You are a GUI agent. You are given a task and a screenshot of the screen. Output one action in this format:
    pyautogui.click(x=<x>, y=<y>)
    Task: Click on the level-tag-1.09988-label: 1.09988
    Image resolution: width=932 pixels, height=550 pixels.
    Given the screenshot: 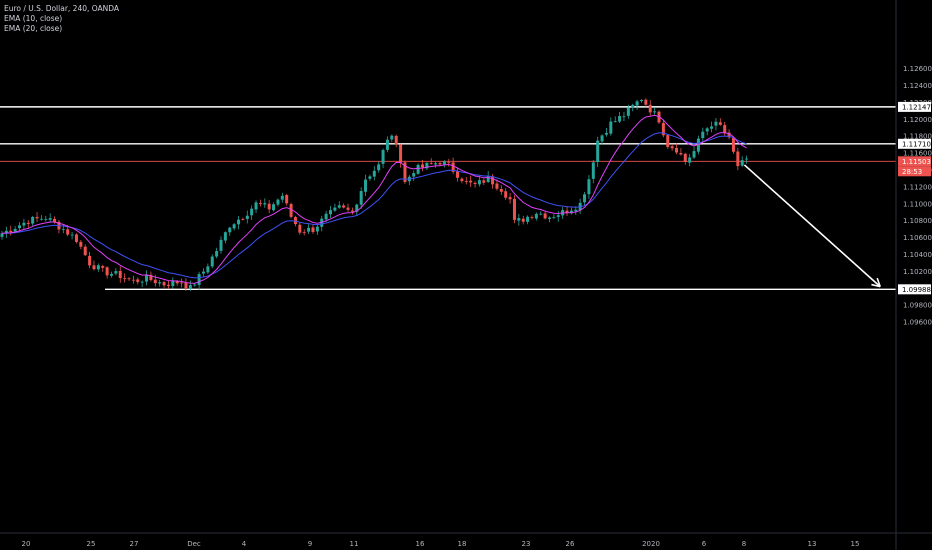 What is the action you would take?
    pyautogui.click(x=916, y=290)
    